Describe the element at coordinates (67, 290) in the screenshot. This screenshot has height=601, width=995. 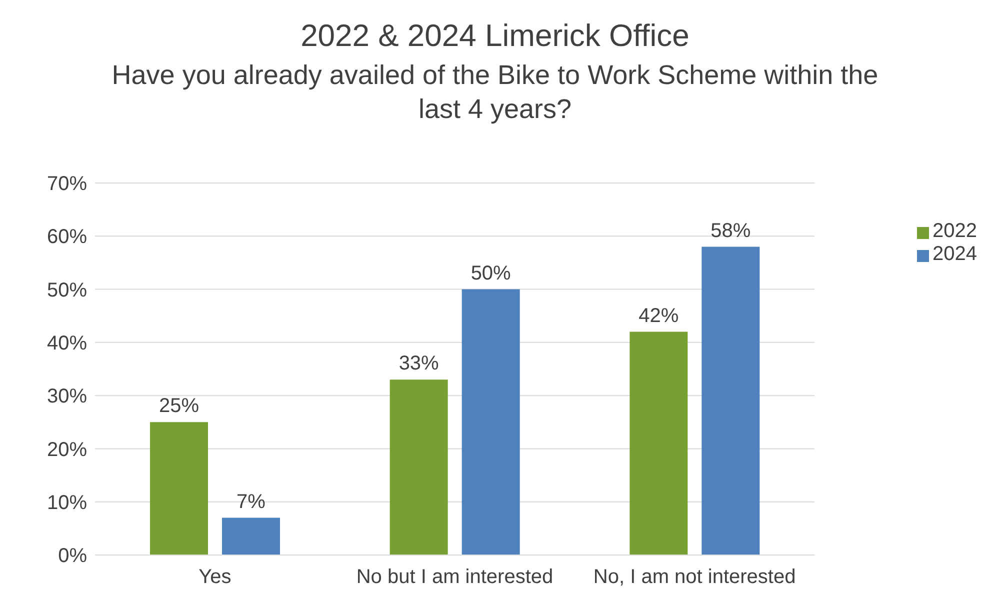
I see `y-tick-label: 50%` at that location.